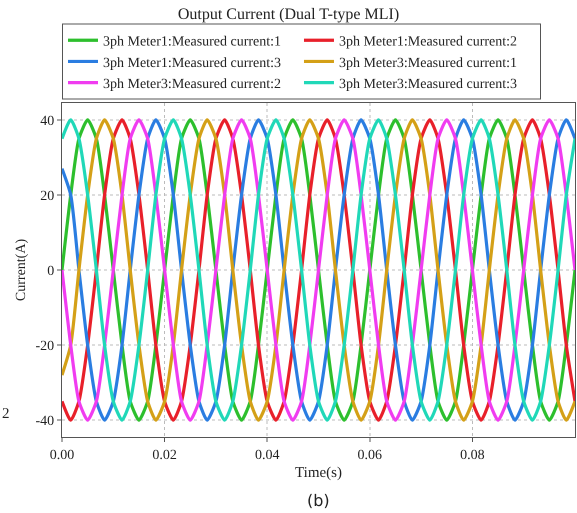 The image size is (577, 513). Describe the element at coordinates (428, 63) in the screenshot. I see `legend-label: 3ph Meter3:Measured current:1` at that location.